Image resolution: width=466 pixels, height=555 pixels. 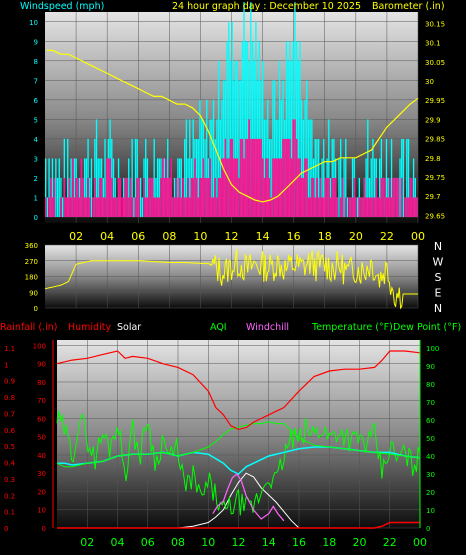 I want to click on temp-x-tick: 06, so click(x=148, y=542).